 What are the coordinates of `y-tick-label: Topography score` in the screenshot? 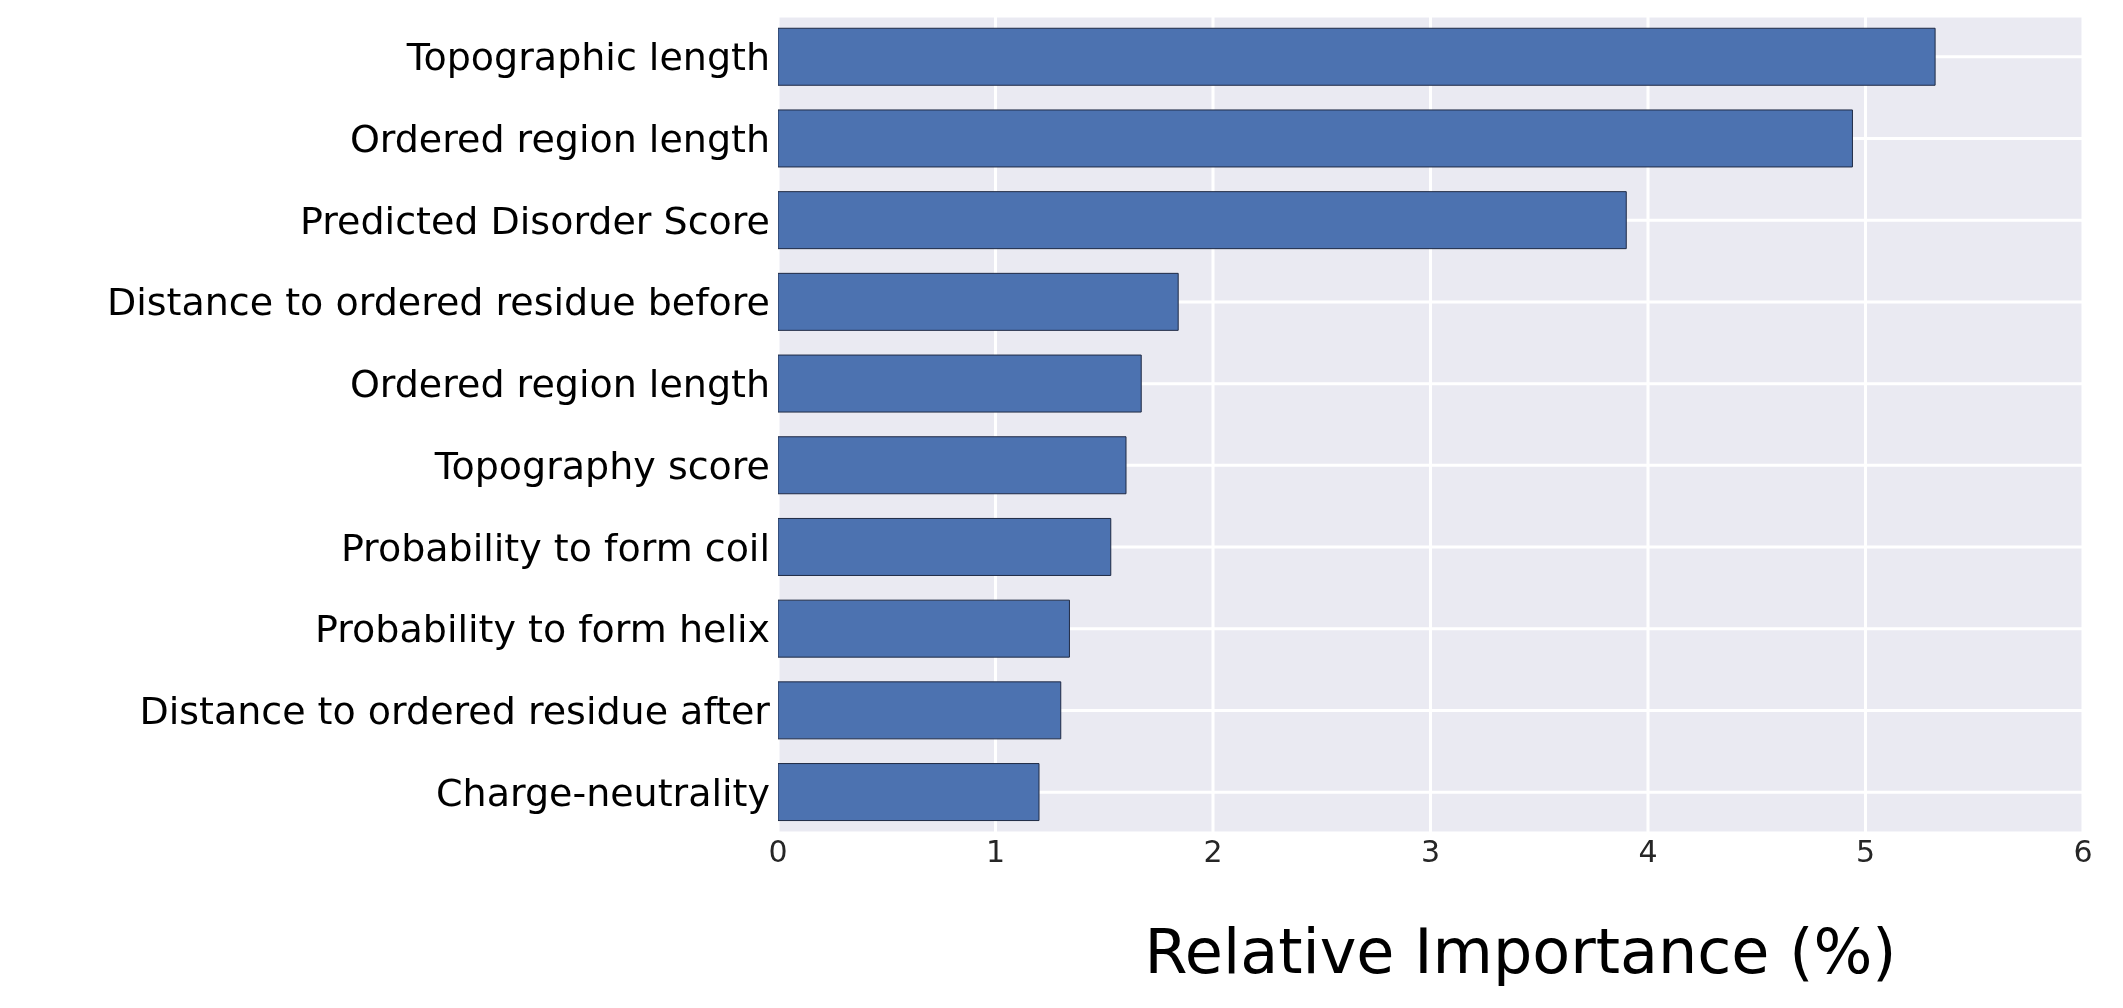 It's located at (601, 465).